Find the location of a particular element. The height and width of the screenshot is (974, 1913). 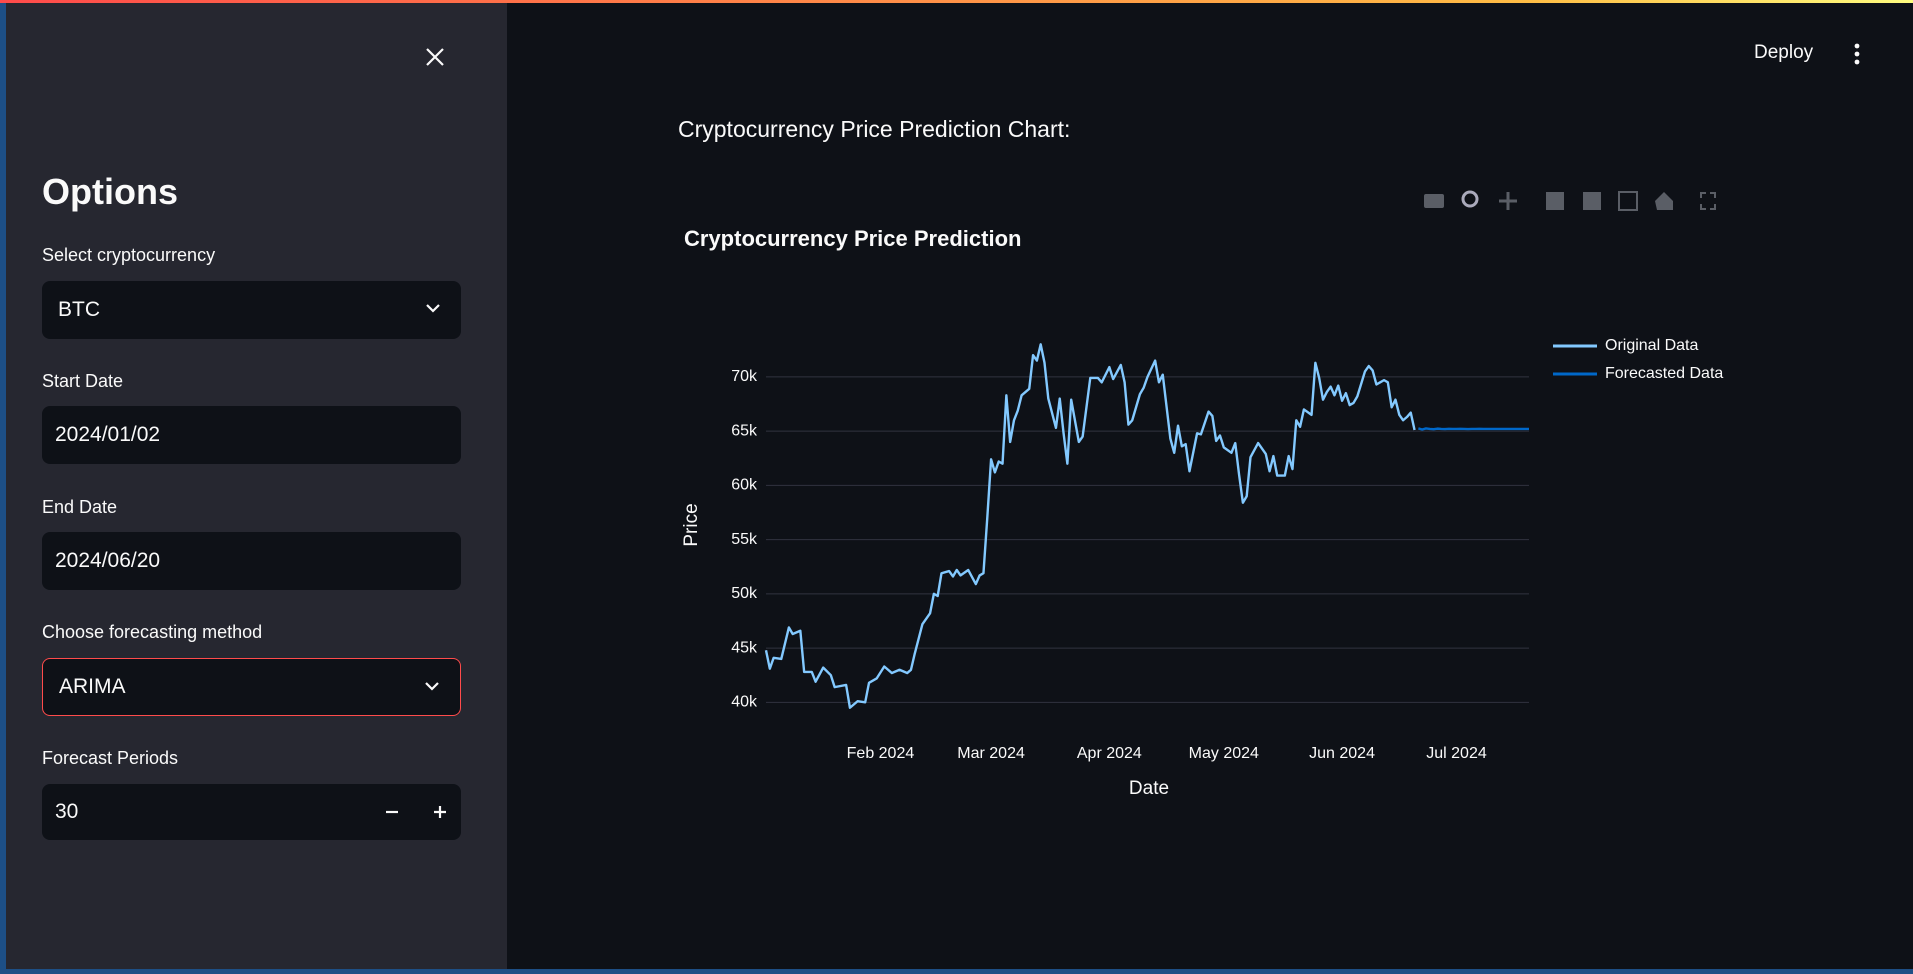

select-box: ARIMA is located at coordinates (251, 687).